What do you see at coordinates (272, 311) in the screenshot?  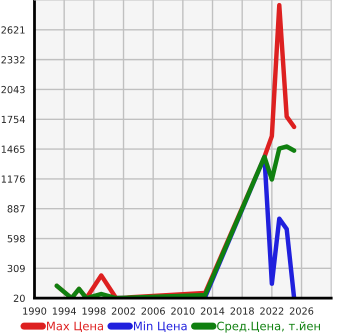 I see `x-tick-label: 2022` at bounding box center [272, 311].